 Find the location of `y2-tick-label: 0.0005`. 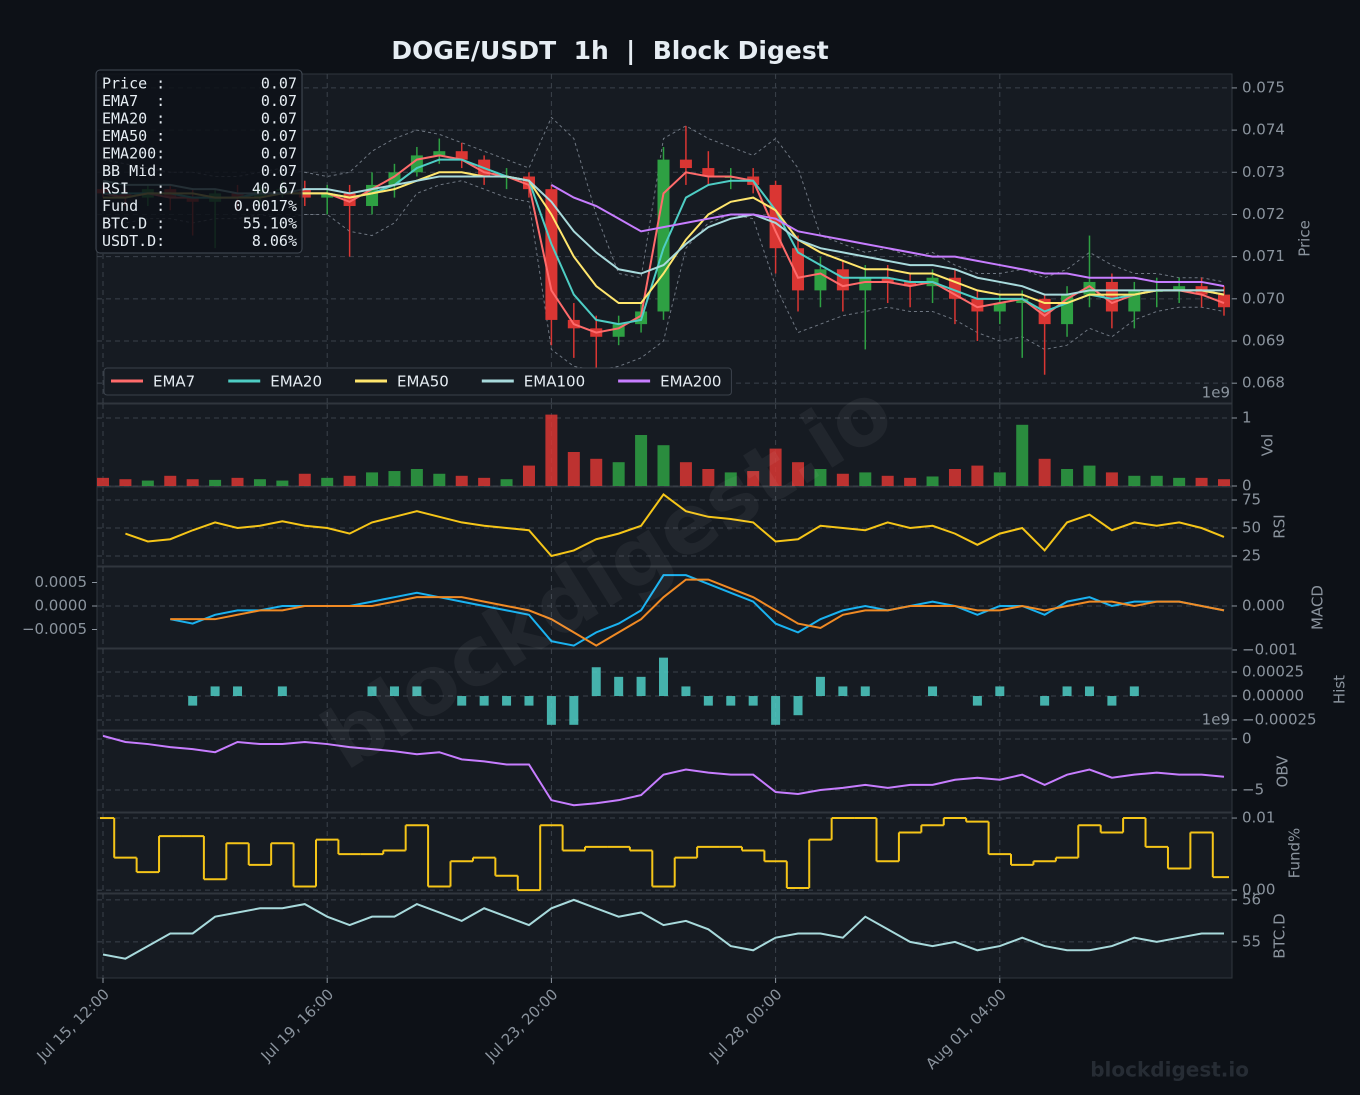

y2-tick-label: 0.0005 is located at coordinates (61, 582).